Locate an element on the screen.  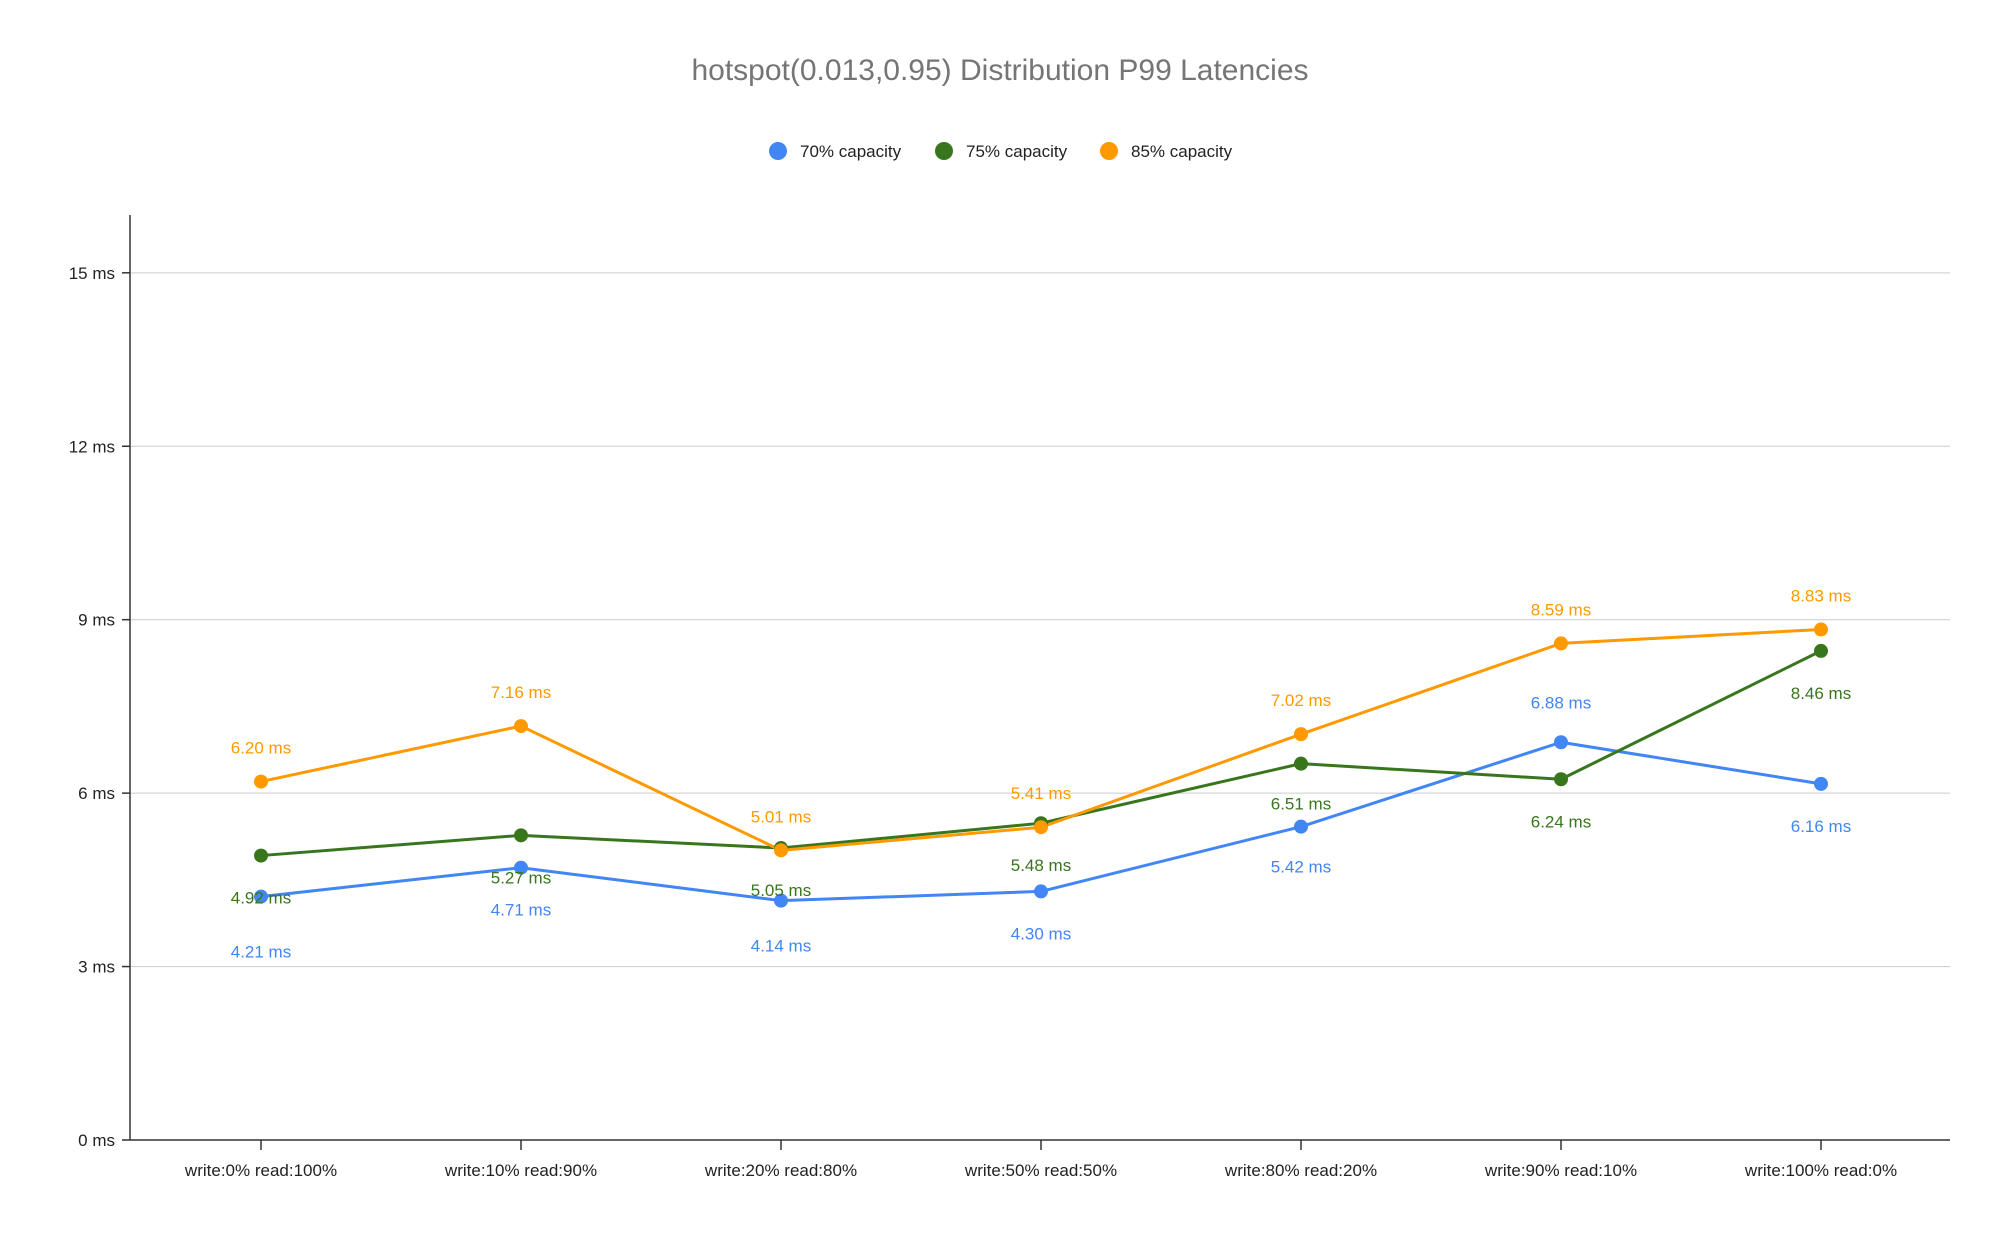
data-label: 7.16 ms is located at coordinates (521, 692).